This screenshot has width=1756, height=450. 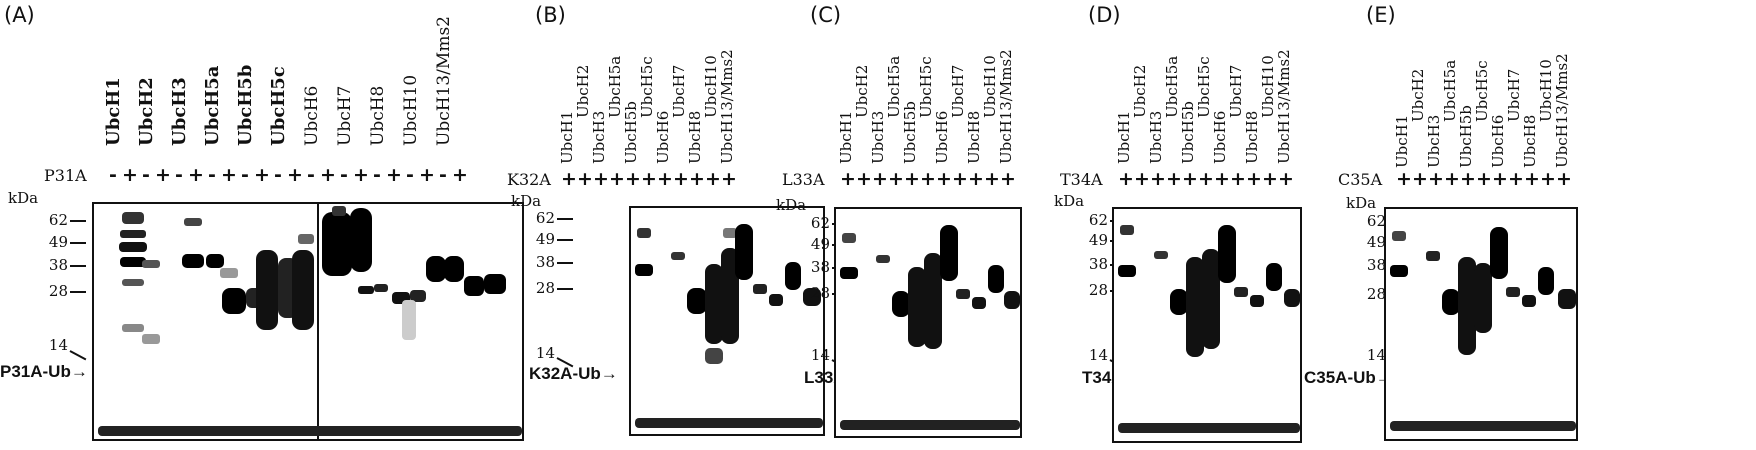 What do you see at coordinates (803, 179) in the screenshot?
I see `mutant-label: L33A` at bounding box center [803, 179].